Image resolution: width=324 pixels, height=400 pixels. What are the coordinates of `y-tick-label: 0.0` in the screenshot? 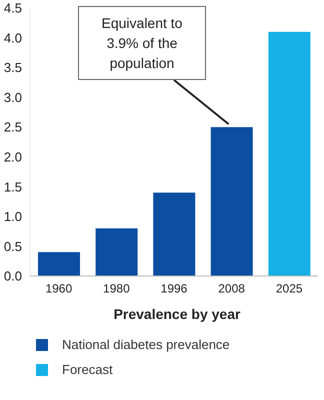 It's located at (13, 276).